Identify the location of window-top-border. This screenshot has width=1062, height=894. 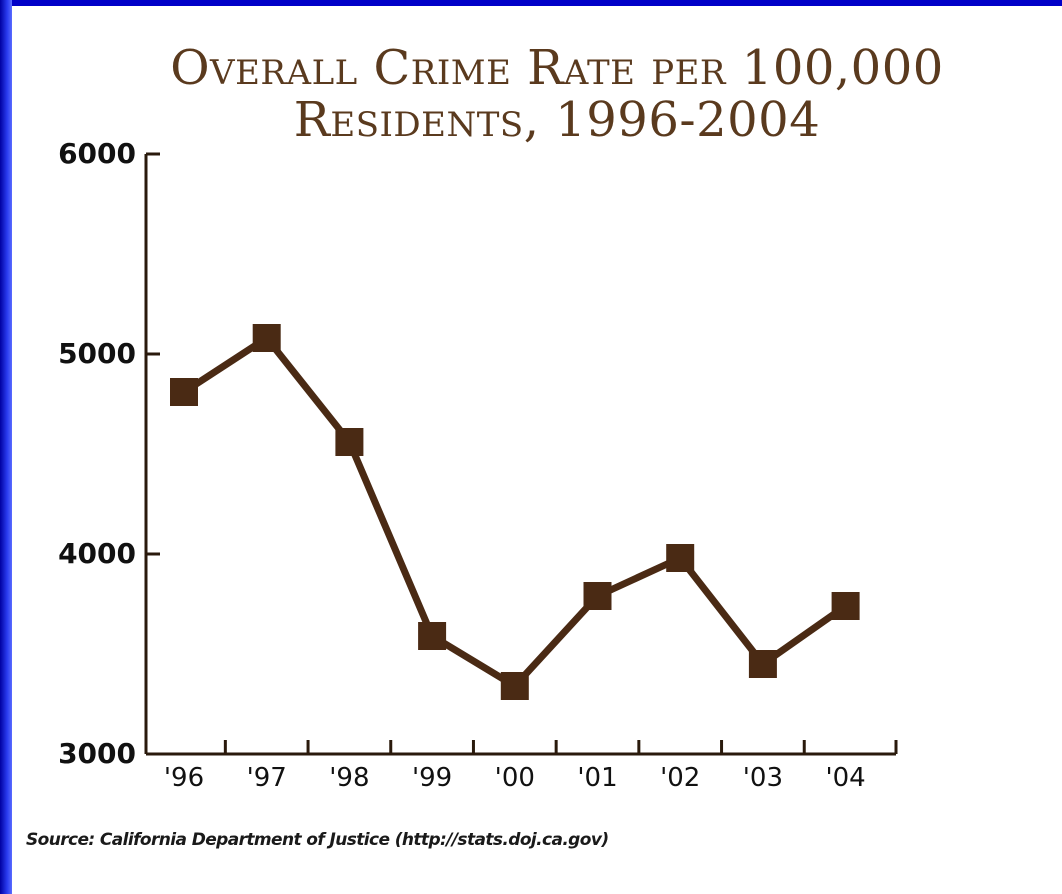
(531, 3).